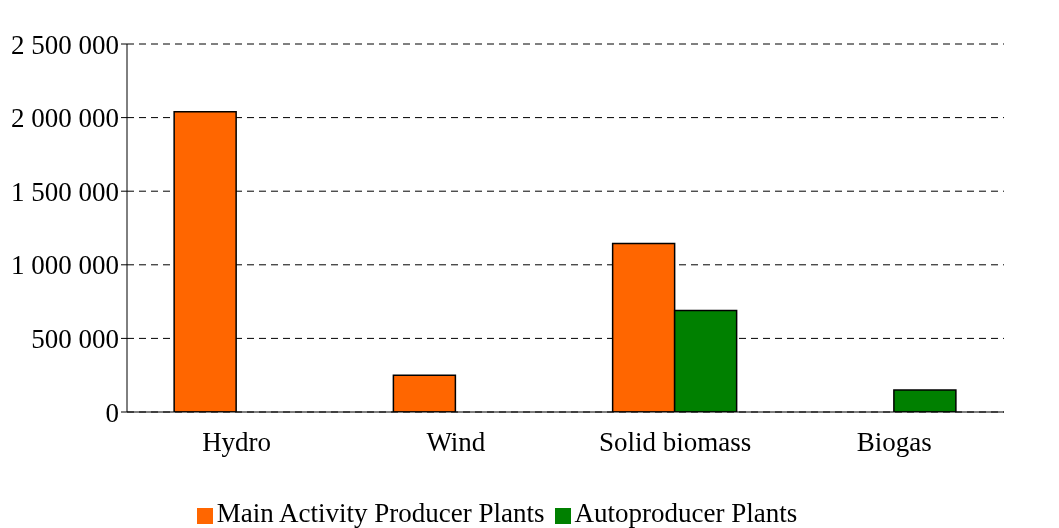 This screenshot has width=1059, height=528. What do you see at coordinates (380, 513) in the screenshot?
I see `legend-label: Main Activity Producer Plants` at bounding box center [380, 513].